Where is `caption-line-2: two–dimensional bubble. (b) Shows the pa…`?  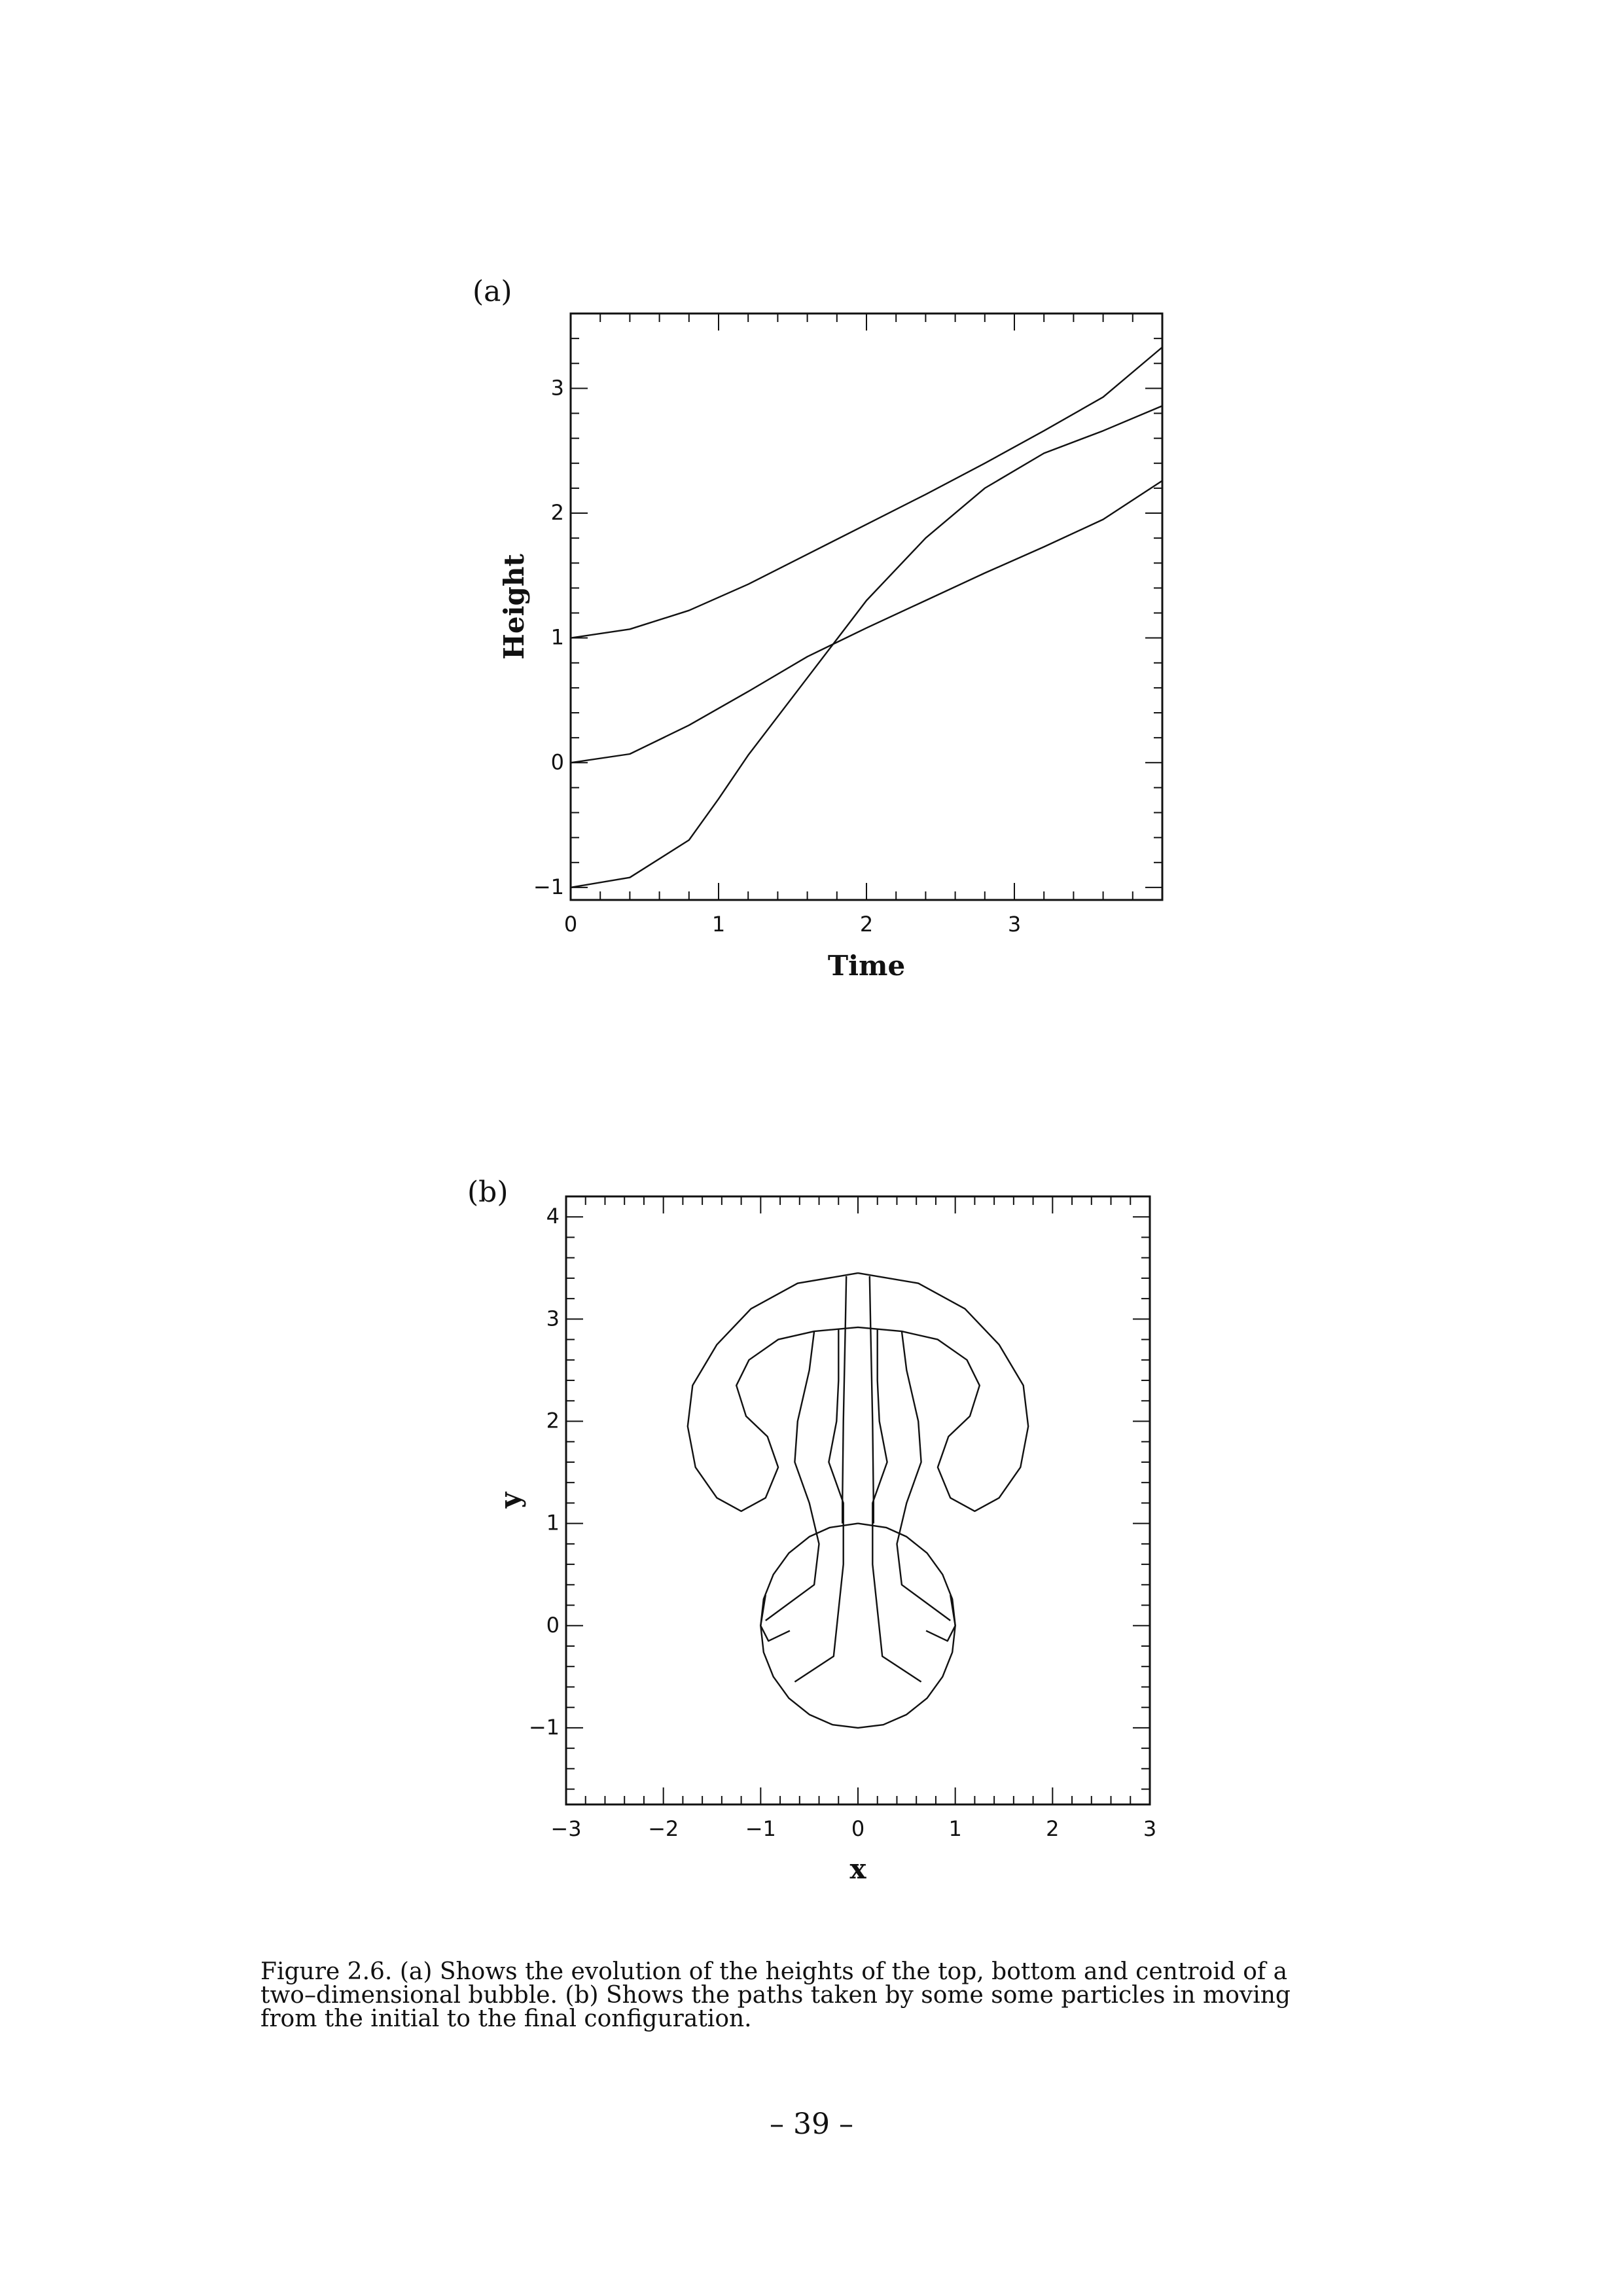 caption-line-2: two–dimensional bubble. (b) Shows the pa… is located at coordinates (776, 1995).